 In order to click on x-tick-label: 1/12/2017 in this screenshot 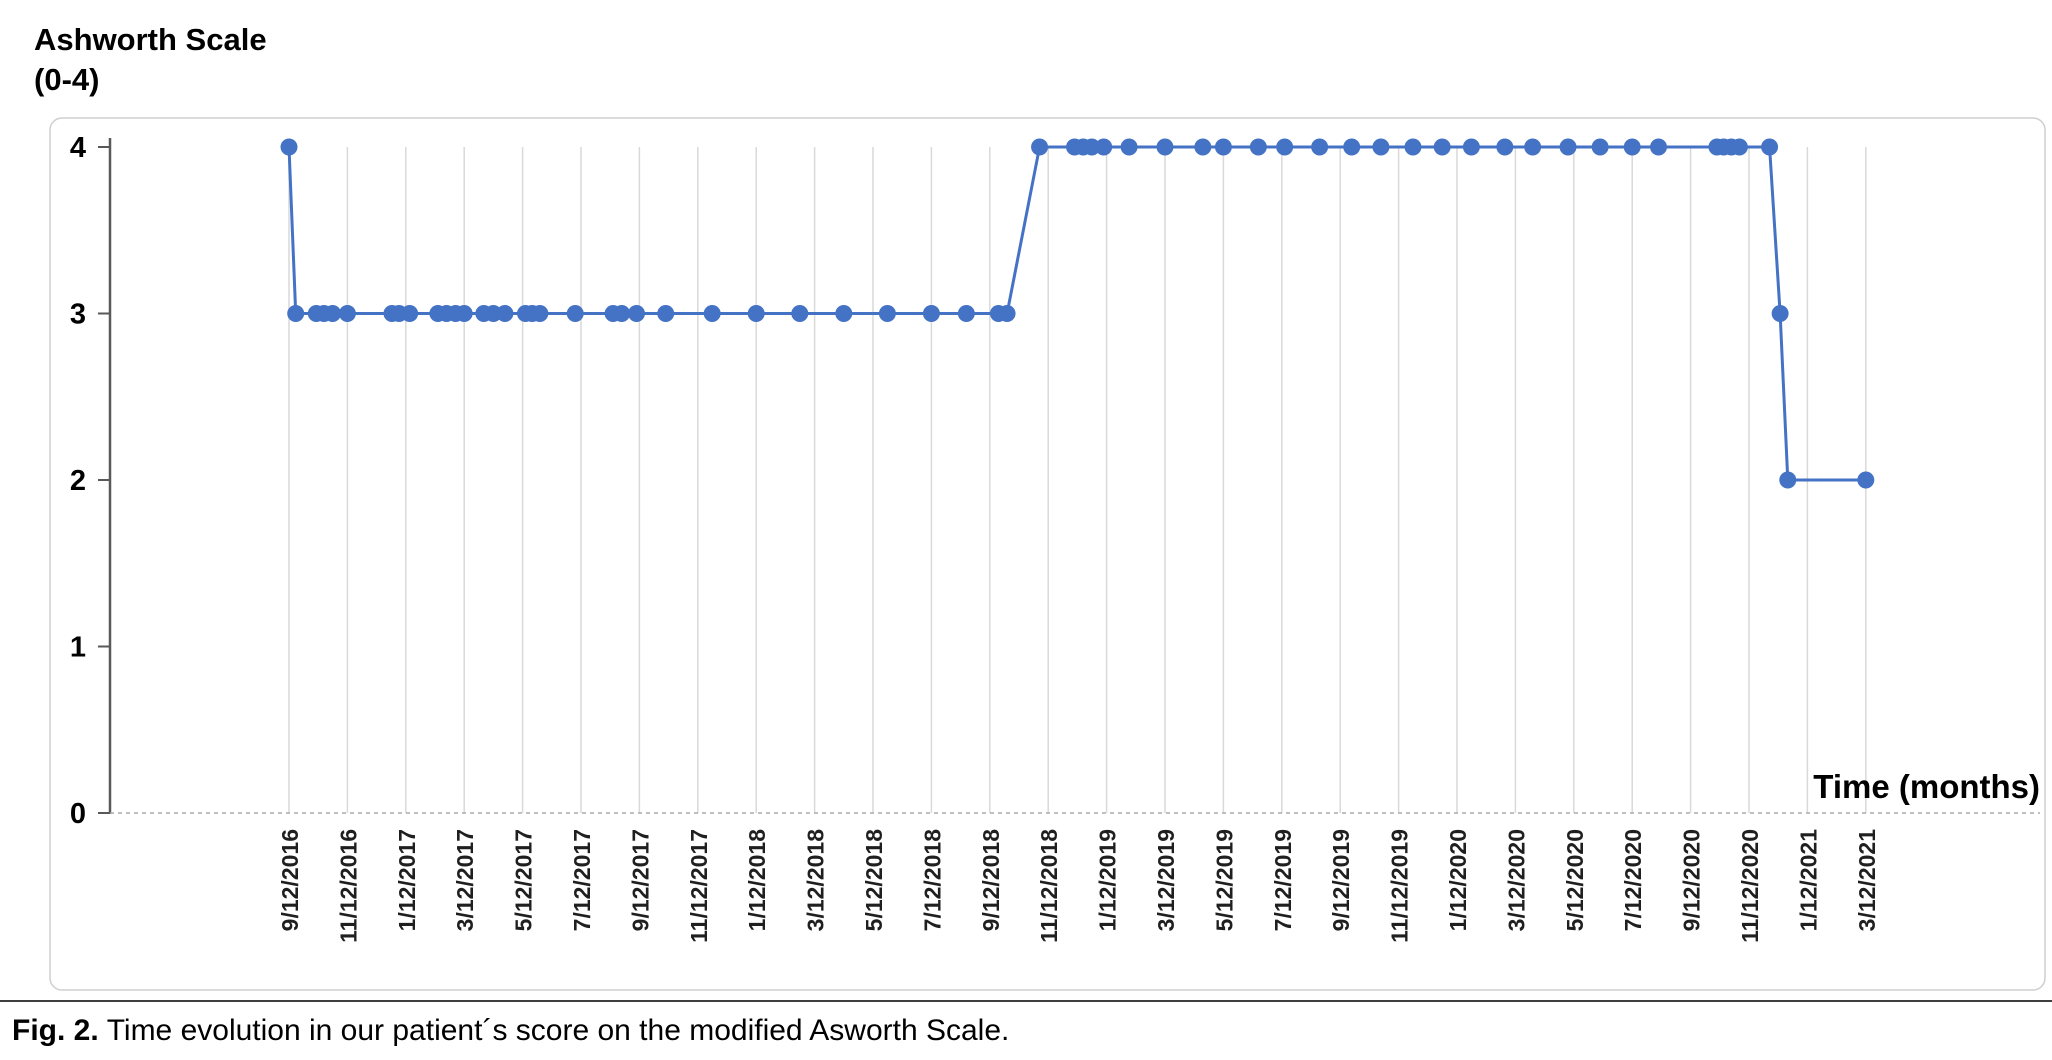, I will do `click(407, 880)`.